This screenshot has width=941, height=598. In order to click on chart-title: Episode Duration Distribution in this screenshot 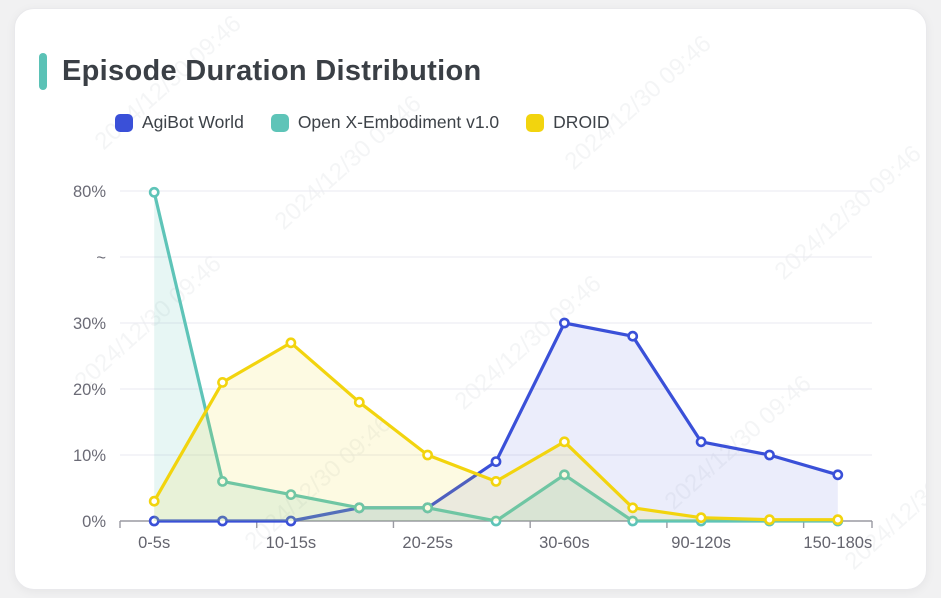, I will do `click(272, 71)`.